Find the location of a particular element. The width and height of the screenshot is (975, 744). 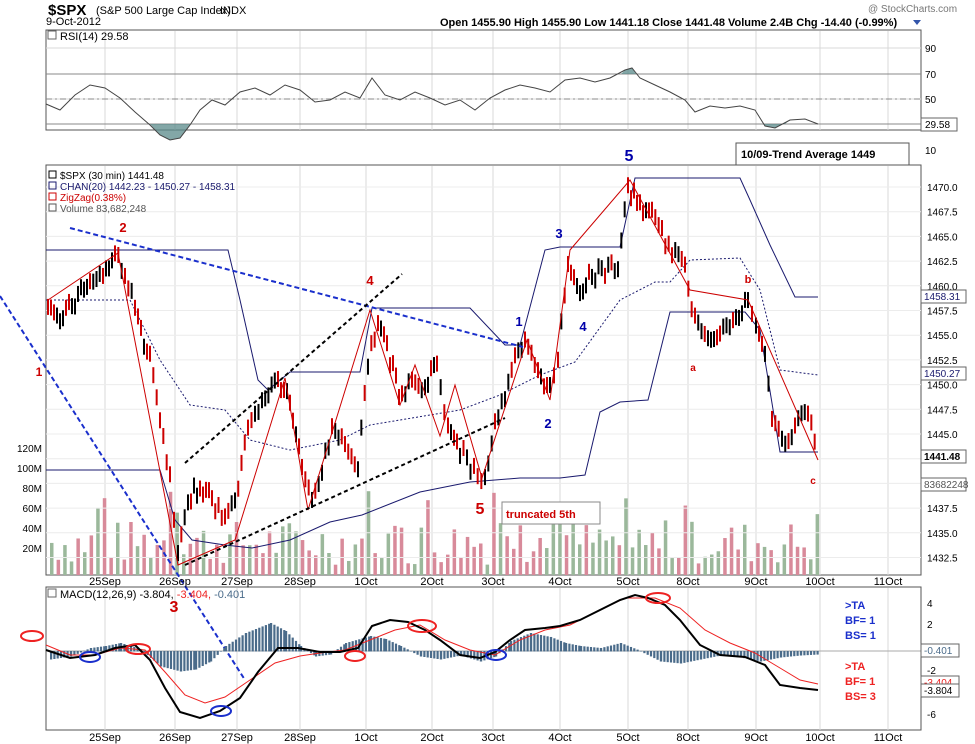

x-axis-label: 8Oct is located at coordinates (687, 582).